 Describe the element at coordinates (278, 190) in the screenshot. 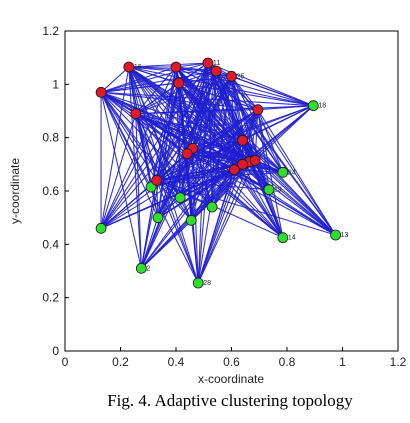

I see `node-id-label: 19` at that location.